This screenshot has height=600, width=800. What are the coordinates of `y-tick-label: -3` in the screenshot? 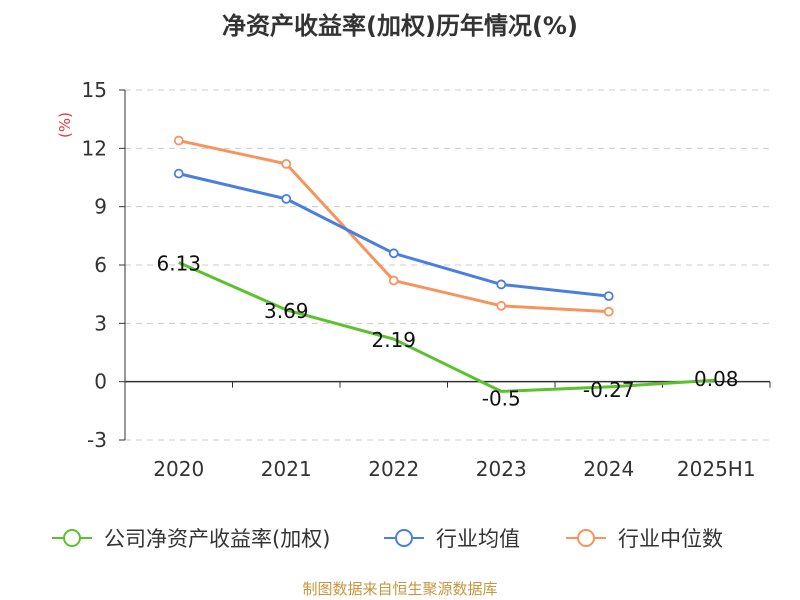 It's located at (97, 440).